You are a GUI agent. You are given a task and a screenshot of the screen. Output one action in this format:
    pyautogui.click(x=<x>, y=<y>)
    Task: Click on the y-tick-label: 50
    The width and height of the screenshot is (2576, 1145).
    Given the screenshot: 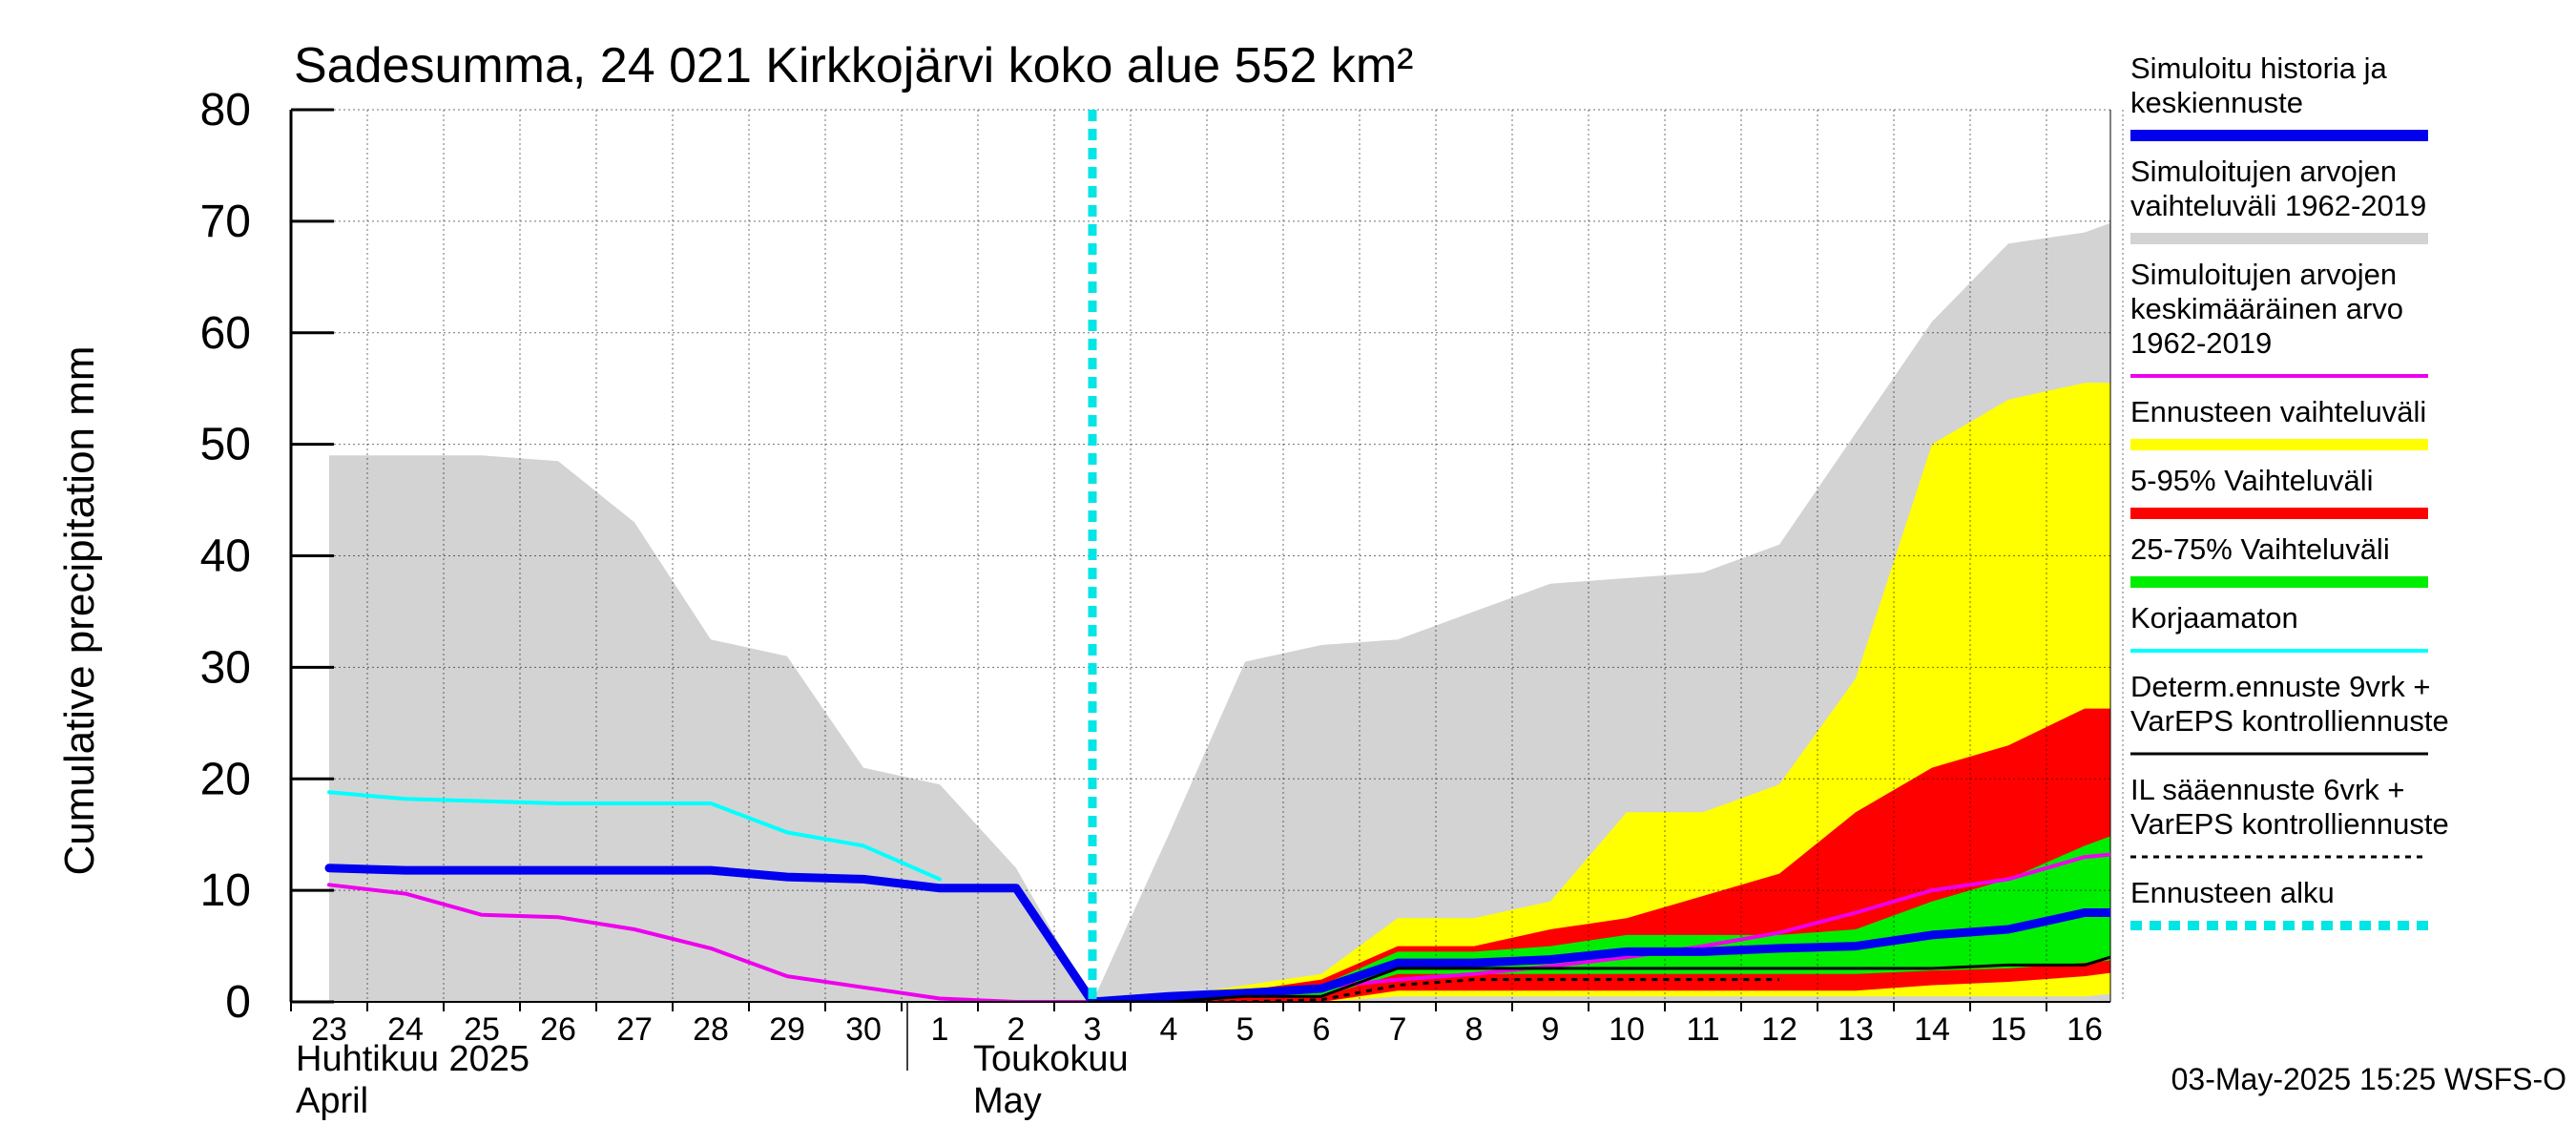 What is the action you would take?
    pyautogui.click(x=225, y=445)
    